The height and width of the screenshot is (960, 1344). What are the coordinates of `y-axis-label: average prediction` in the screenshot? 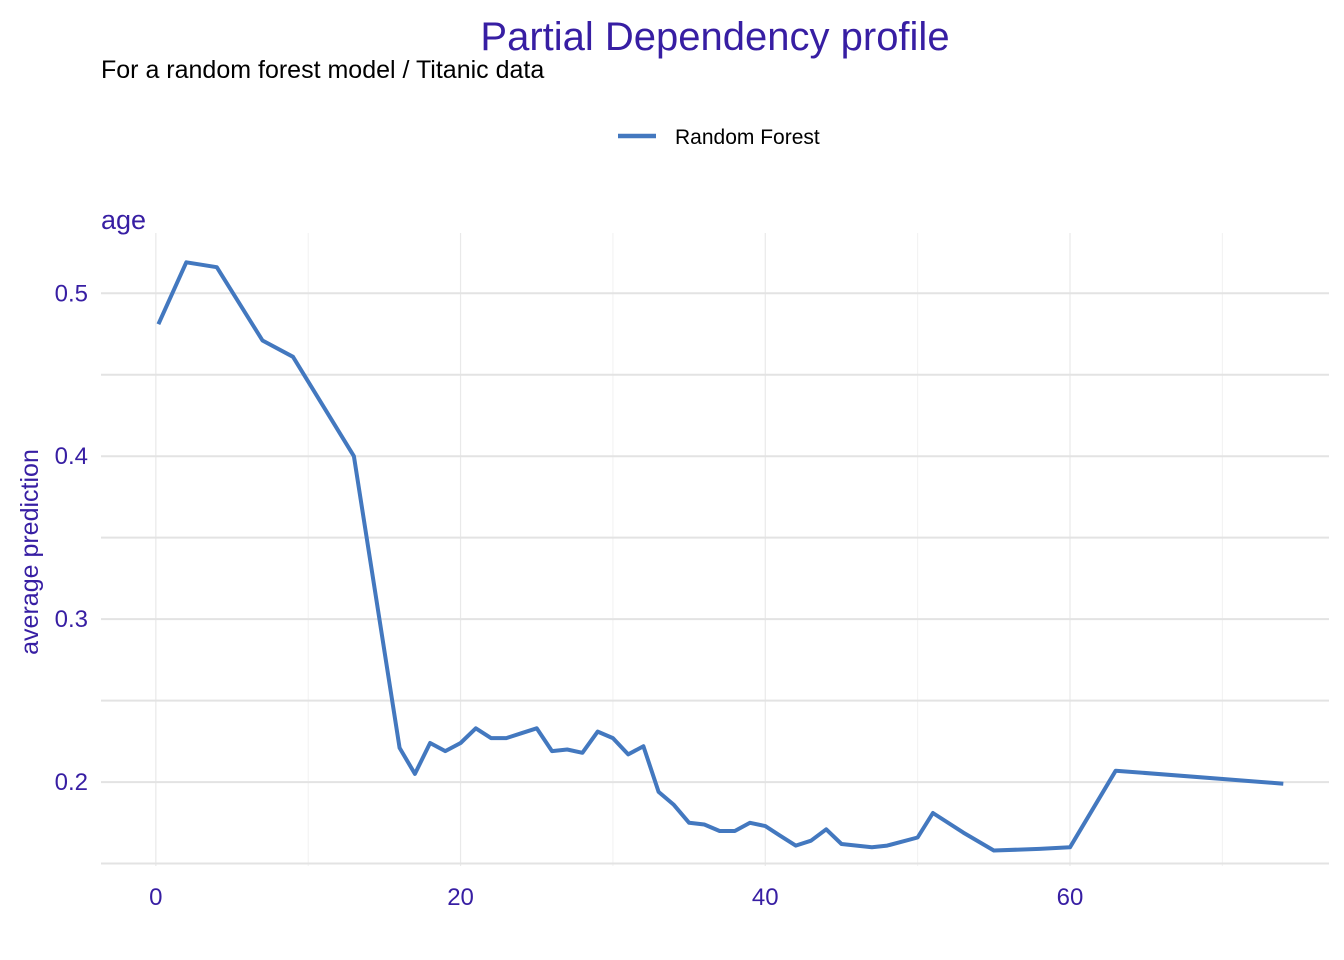 It's located at (30, 552).